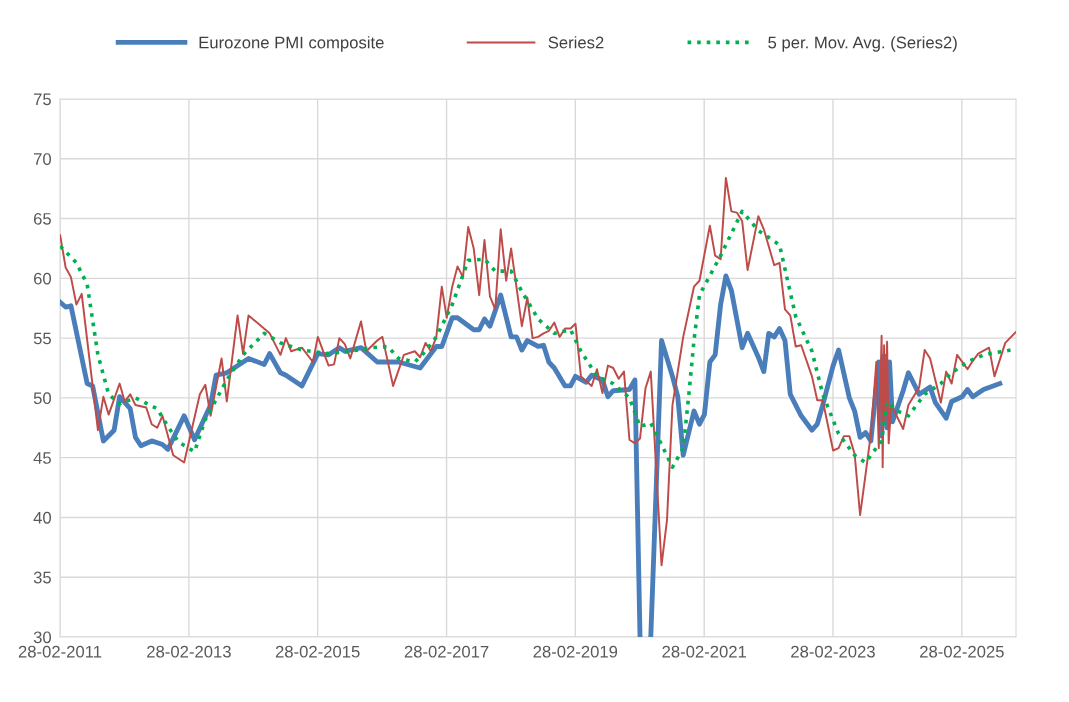  Describe the element at coordinates (42, 338) in the screenshot. I see `y-tick-label: 55` at that location.